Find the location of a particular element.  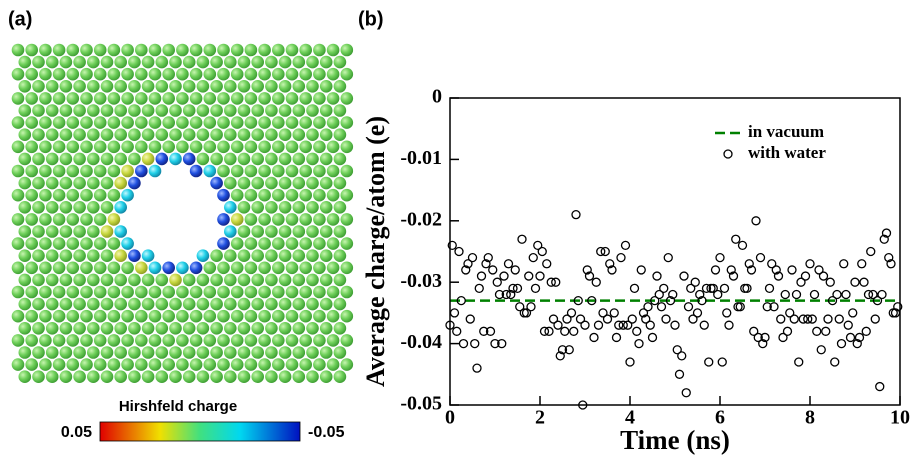

x-tick-label: 0 is located at coordinates (450, 418).